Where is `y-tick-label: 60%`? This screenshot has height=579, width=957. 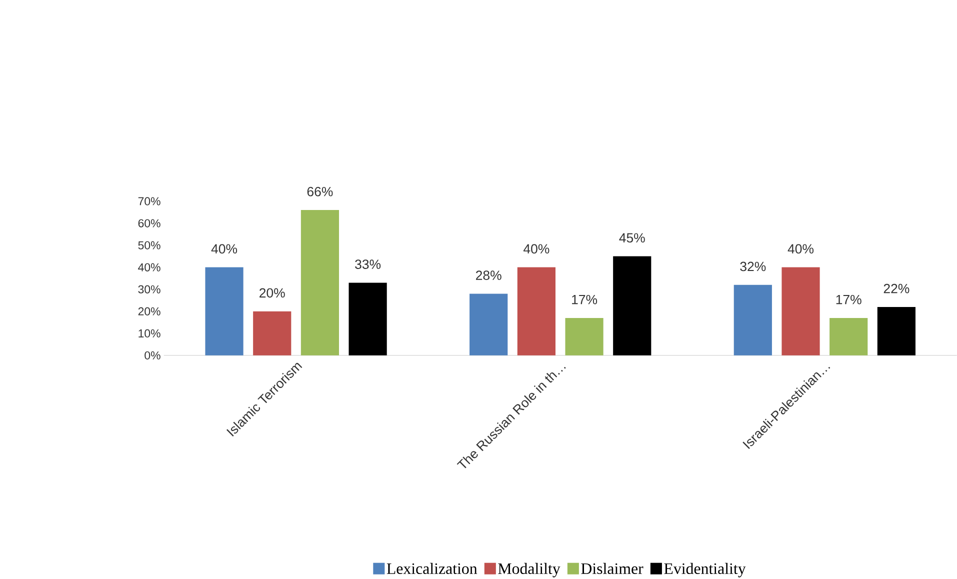
y-tick-label: 60% is located at coordinates (149, 223).